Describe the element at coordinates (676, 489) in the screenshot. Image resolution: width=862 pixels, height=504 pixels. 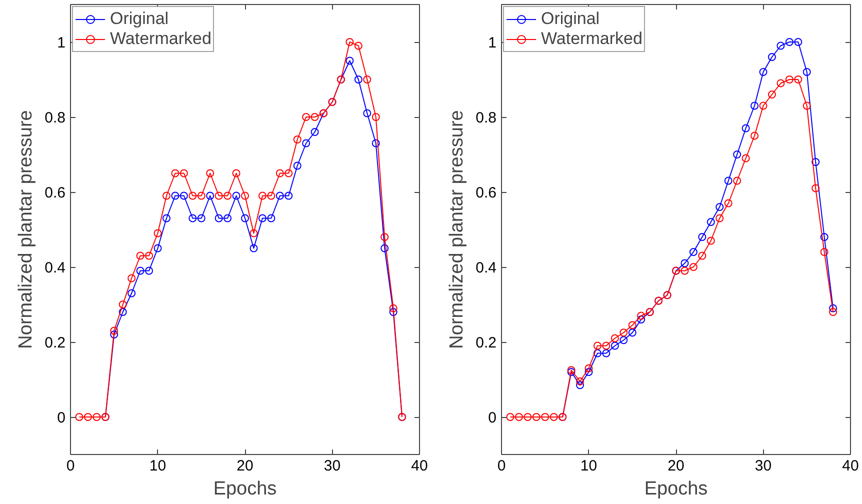
I see `x-axis-title: Epochs` at that location.